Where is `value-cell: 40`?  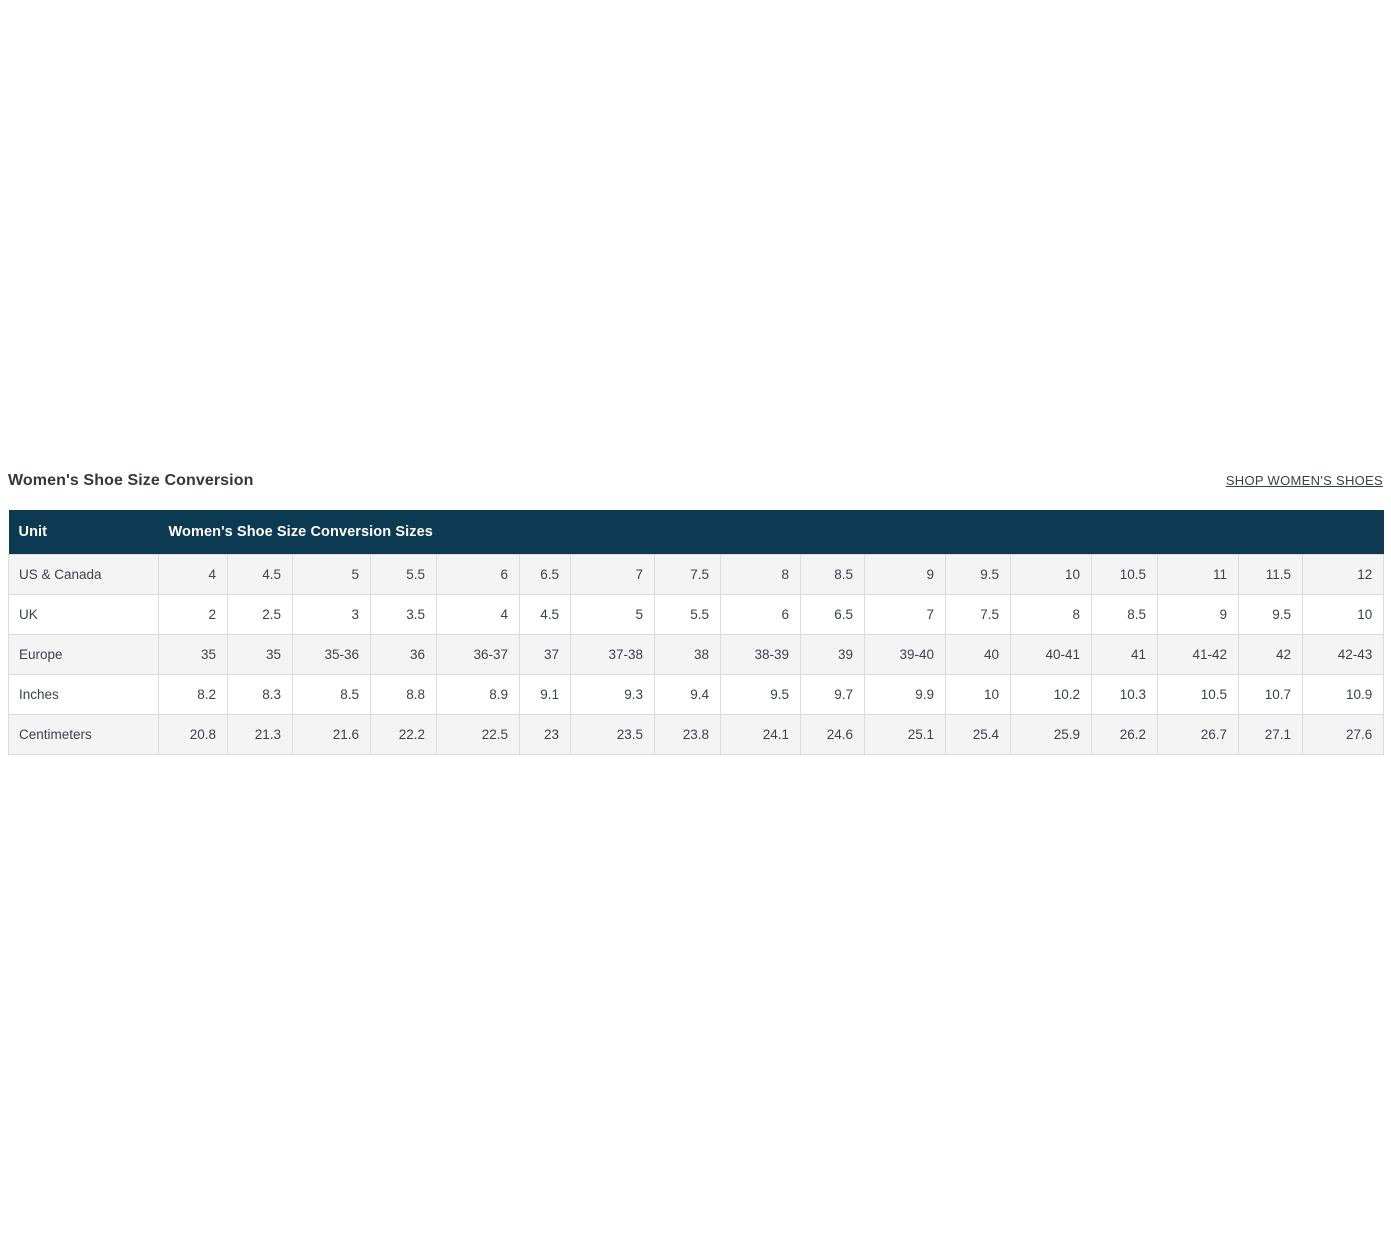
value-cell: 40 is located at coordinates (978, 654).